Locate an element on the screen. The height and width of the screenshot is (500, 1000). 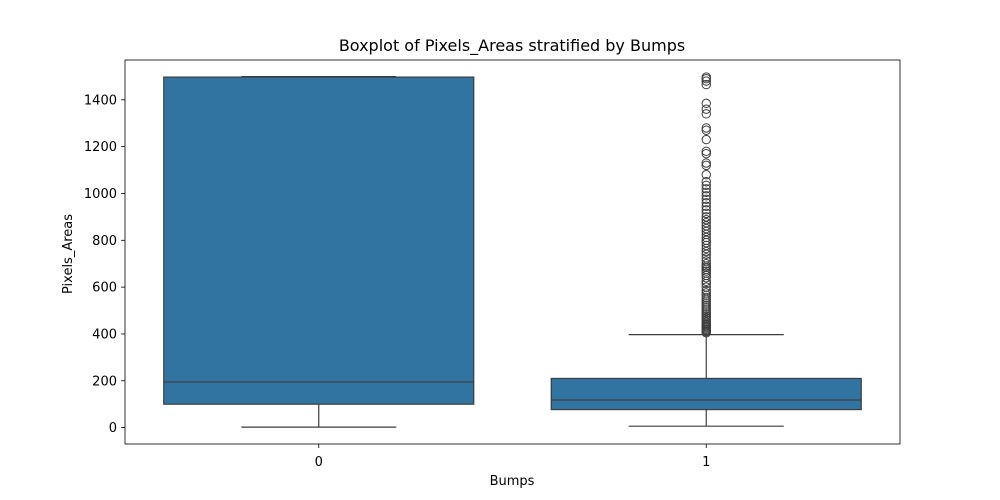
y-tick-label: 1000 is located at coordinates (100, 194).